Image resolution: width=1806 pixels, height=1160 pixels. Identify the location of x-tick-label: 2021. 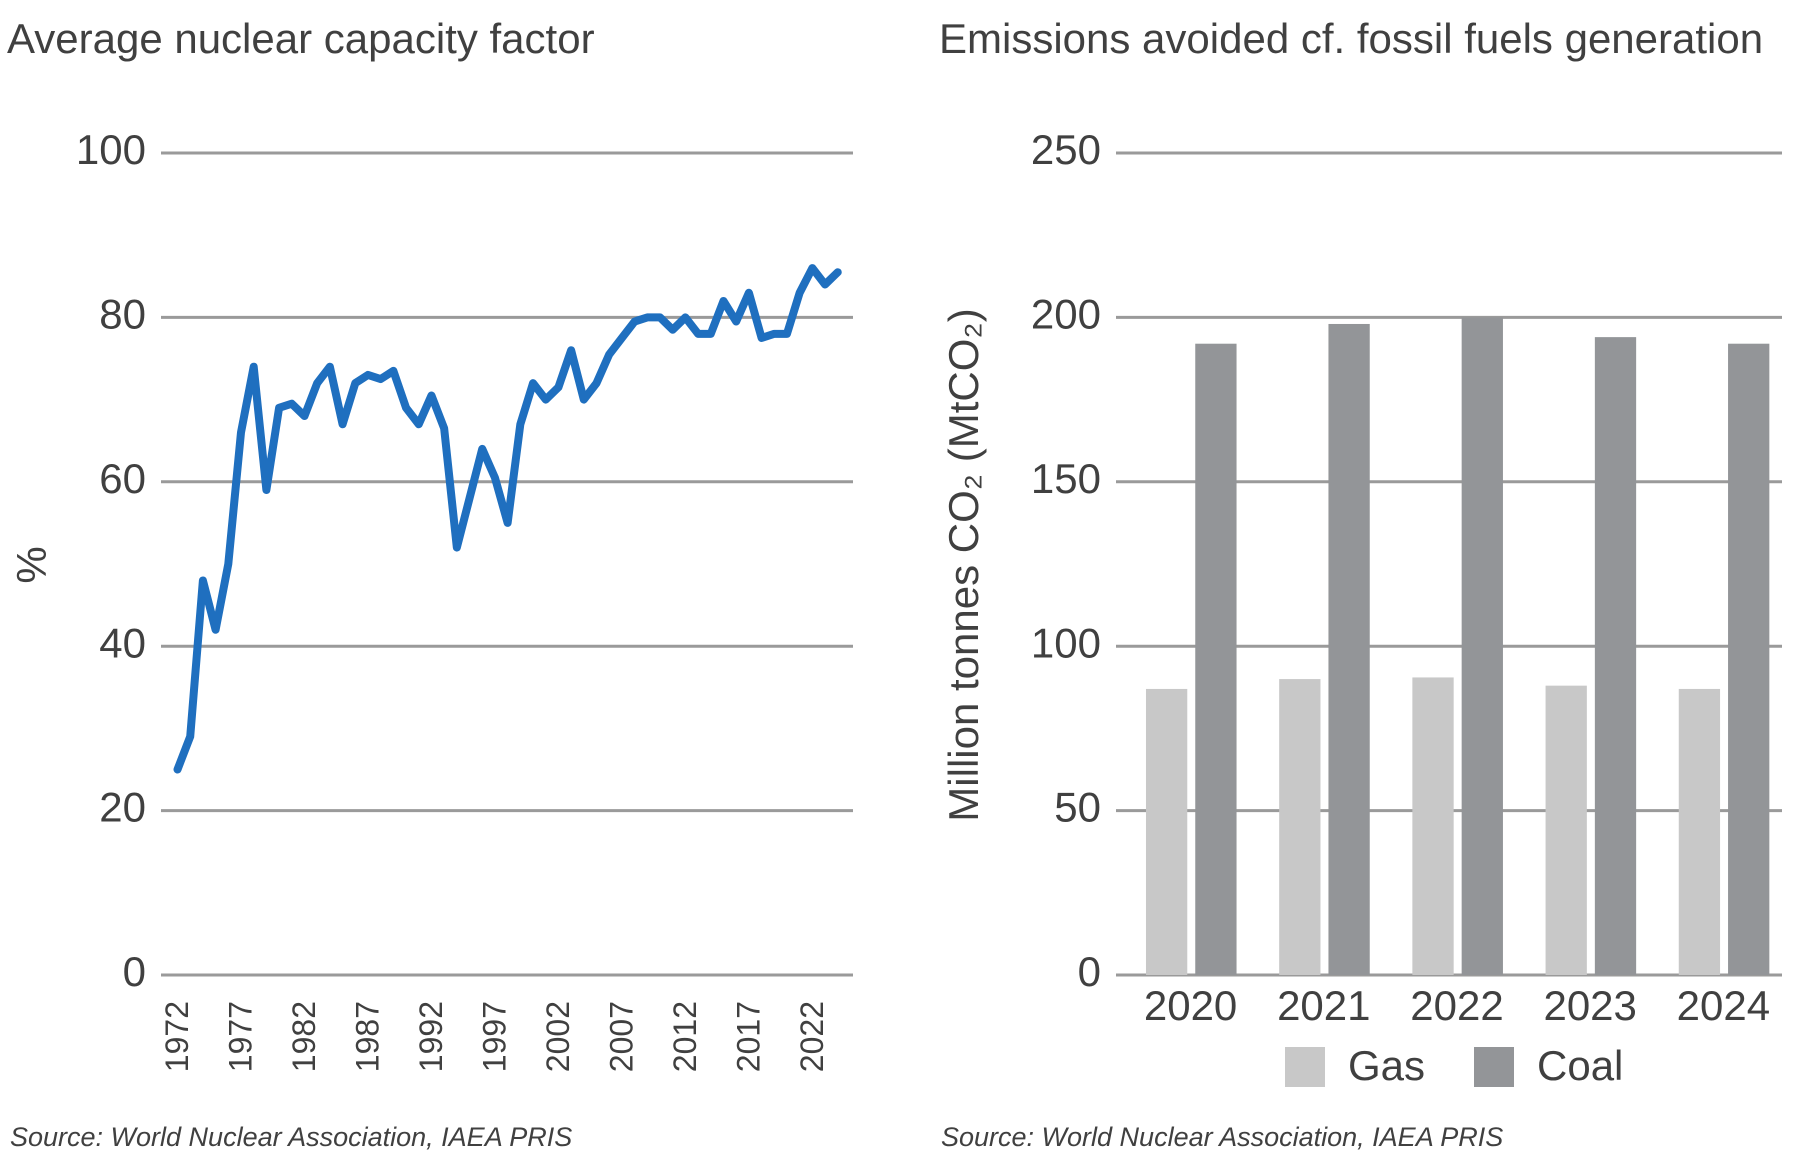
(1323, 1005).